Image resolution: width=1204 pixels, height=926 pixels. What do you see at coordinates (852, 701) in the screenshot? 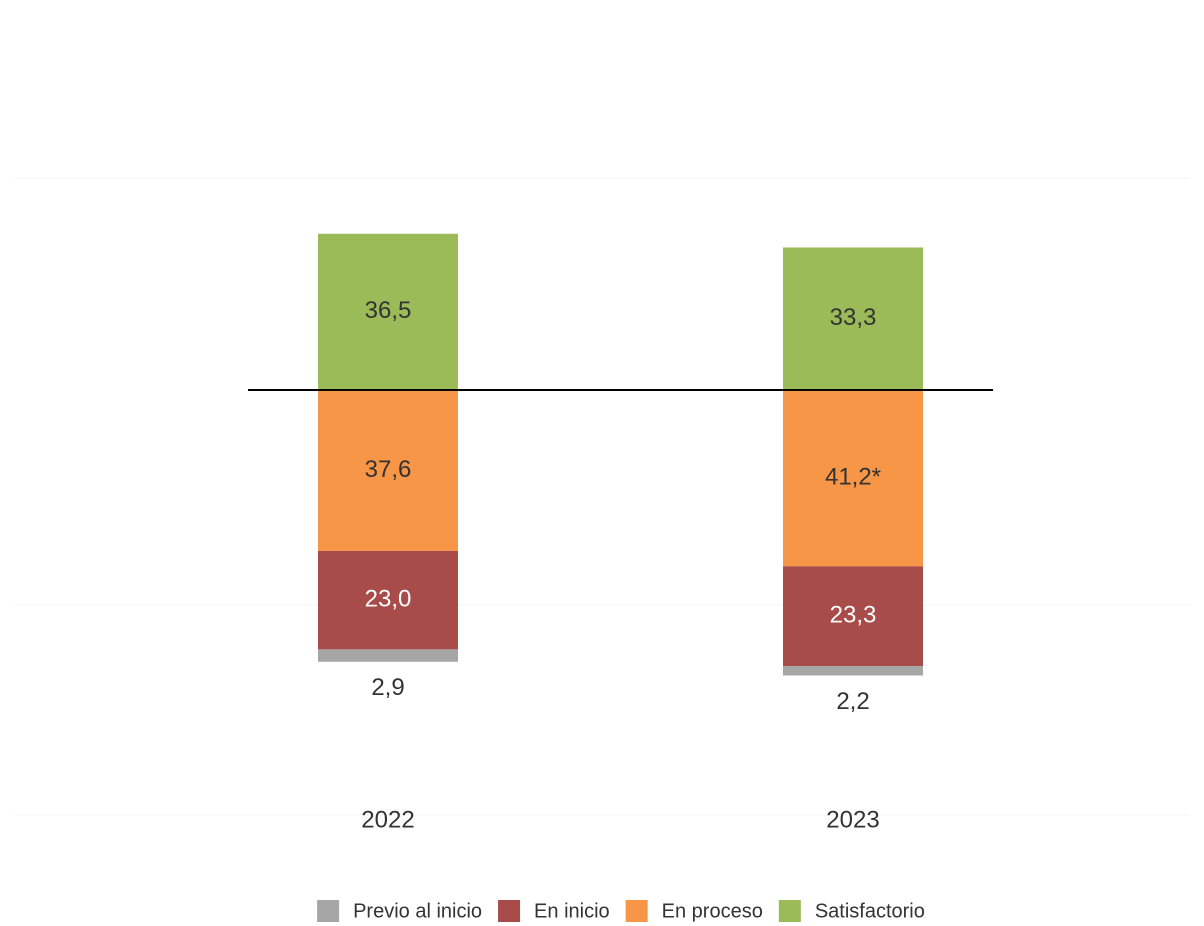
I see `value-label: 2,2` at bounding box center [852, 701].